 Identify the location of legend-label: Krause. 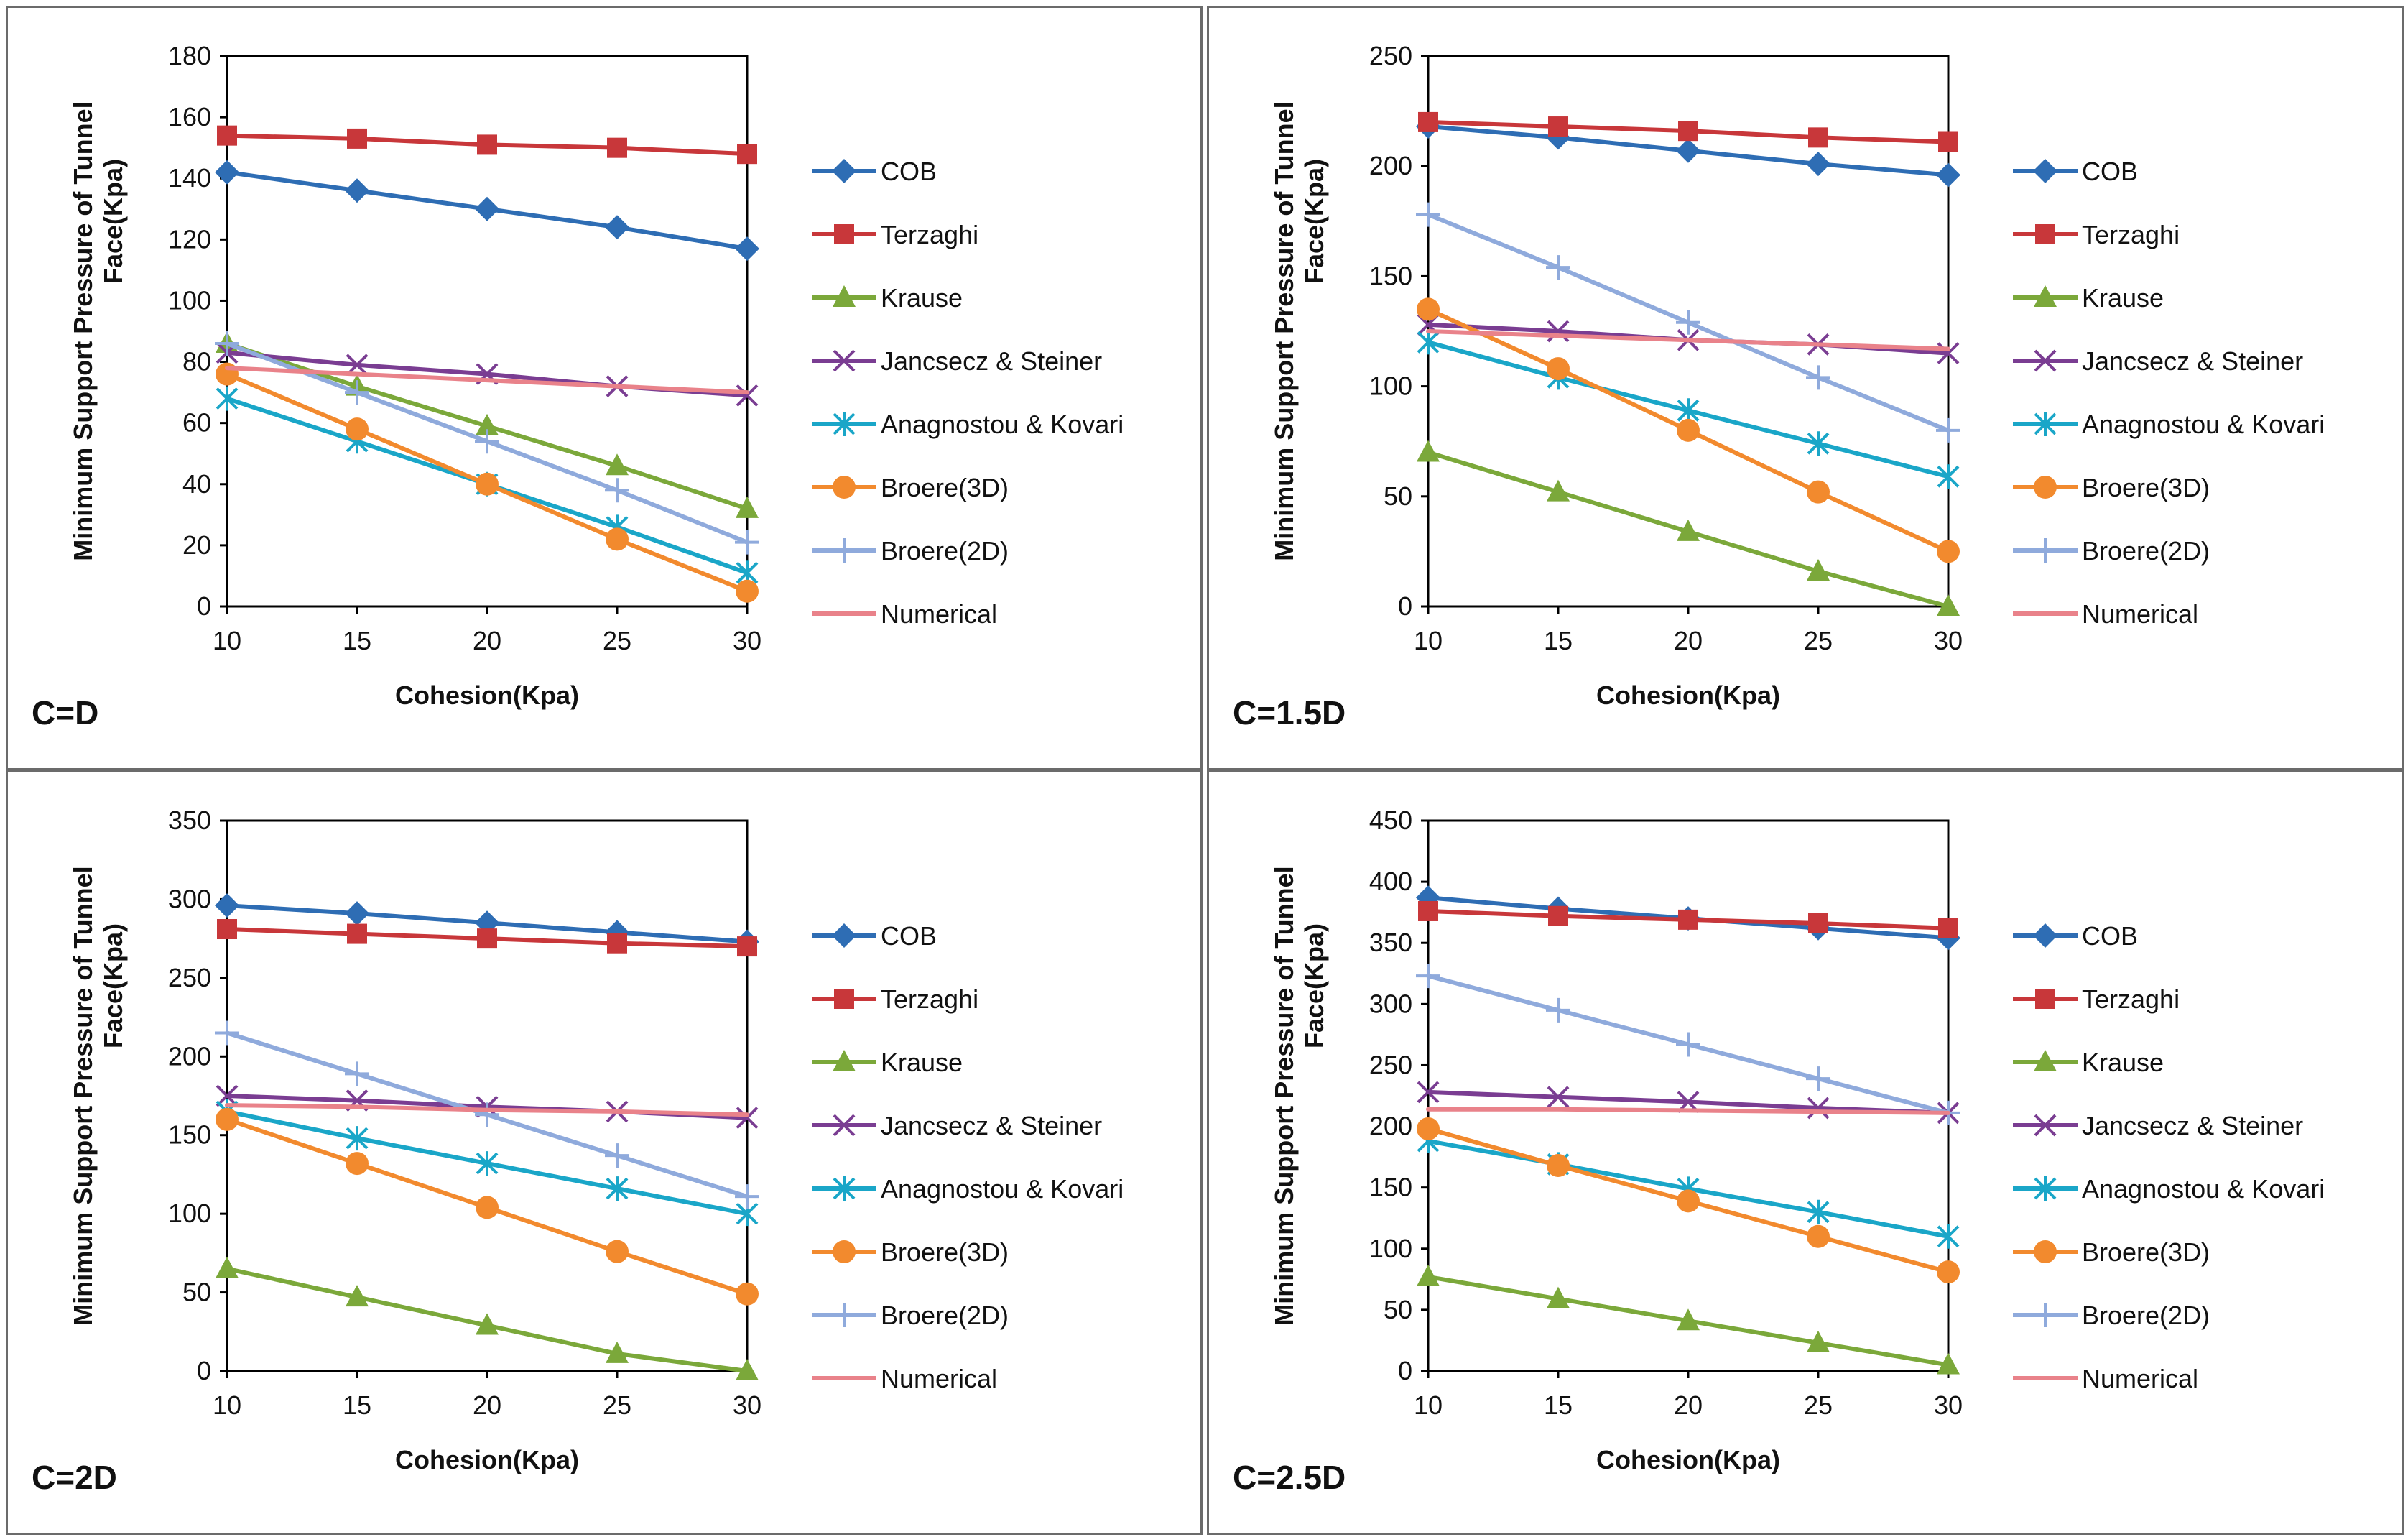
(2123, 1062).